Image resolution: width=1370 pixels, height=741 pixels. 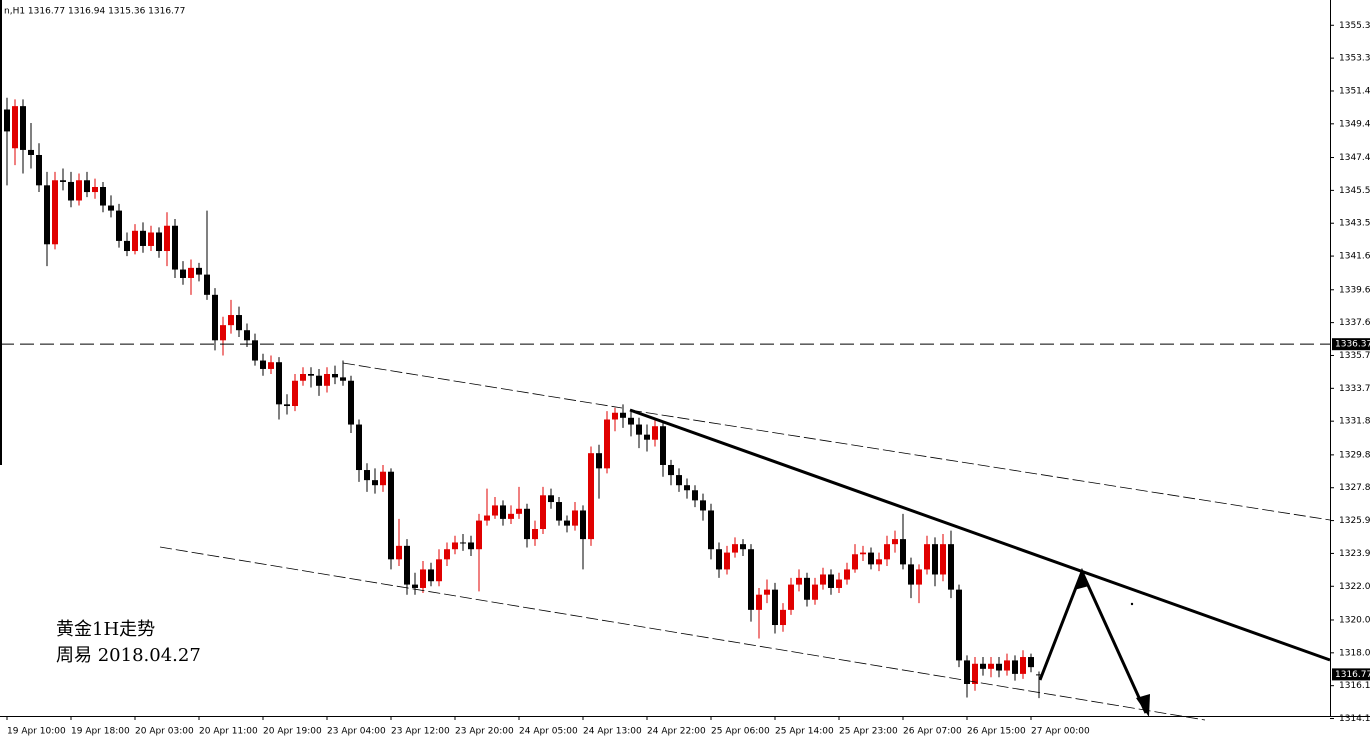 I want to click on y-tick-label: 1314.15, so click(x=1354, y=719).